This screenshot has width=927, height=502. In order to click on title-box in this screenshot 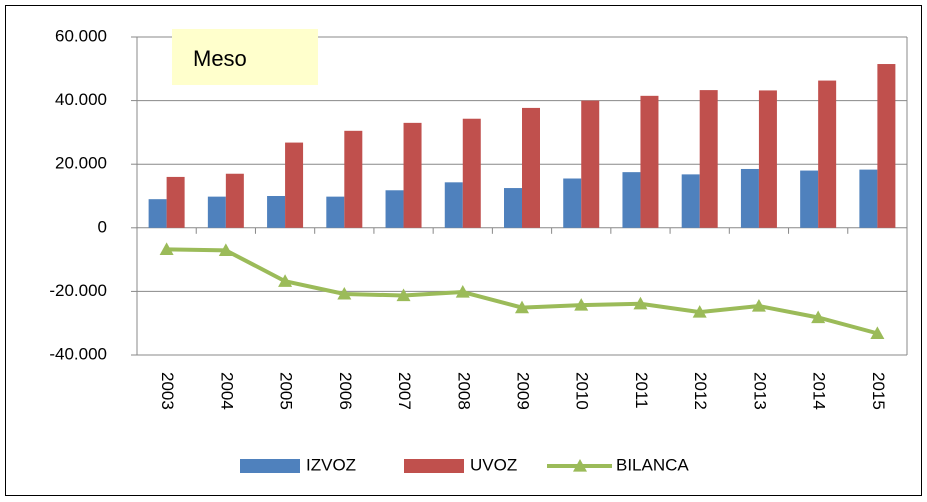, I will do `click(245, 57)`.